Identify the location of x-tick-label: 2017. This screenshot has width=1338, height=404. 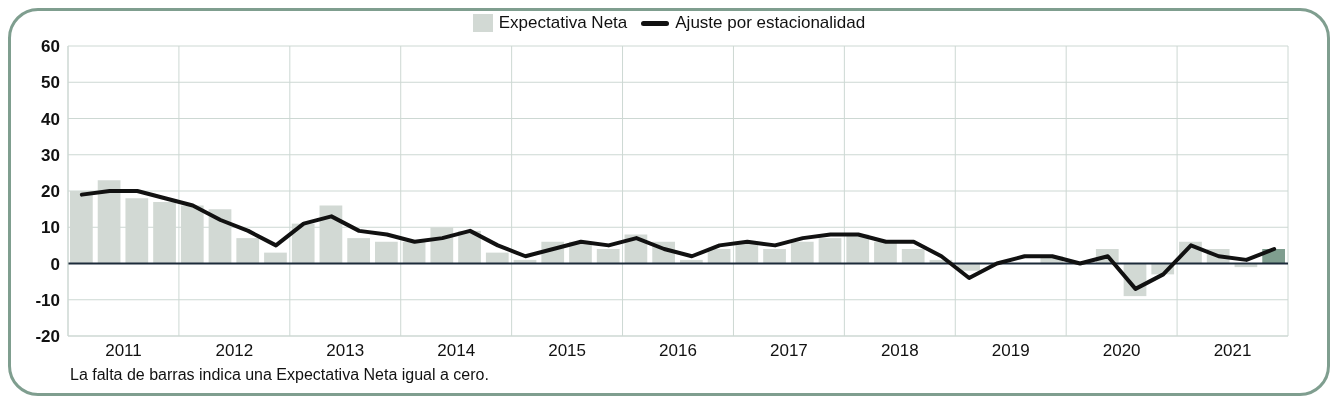
(789, 351).